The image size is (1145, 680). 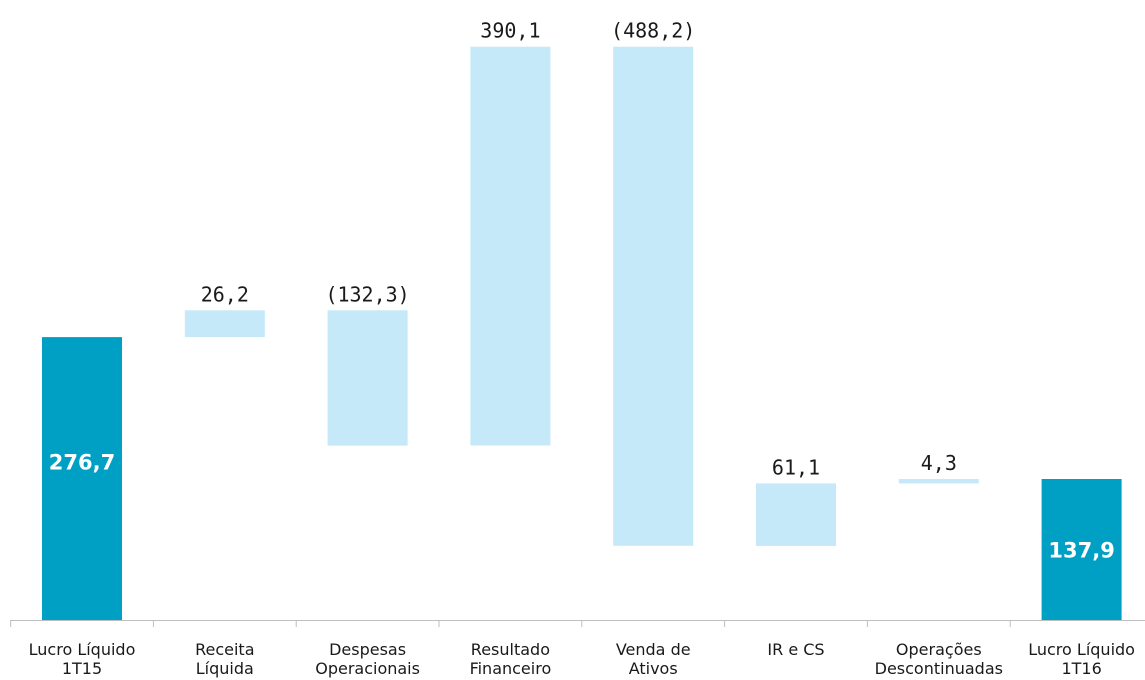 I want to click on value-label-1: 26,2, so click(x=225, y=294).